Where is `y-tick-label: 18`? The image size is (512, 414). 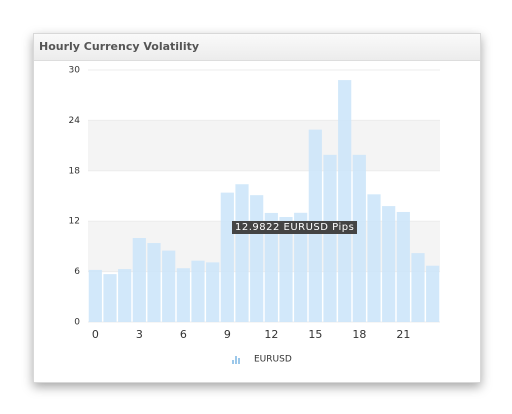
y-tick-label: 18 is located at coordinates (75, 171).